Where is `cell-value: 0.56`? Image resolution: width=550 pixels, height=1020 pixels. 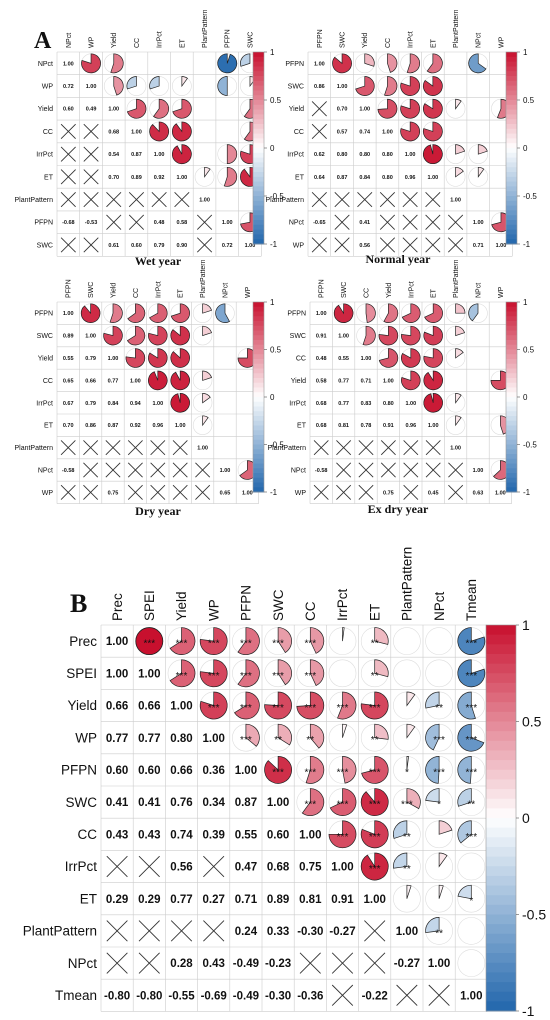 cell-value: 0.56 is located at coordinates (364, 246).